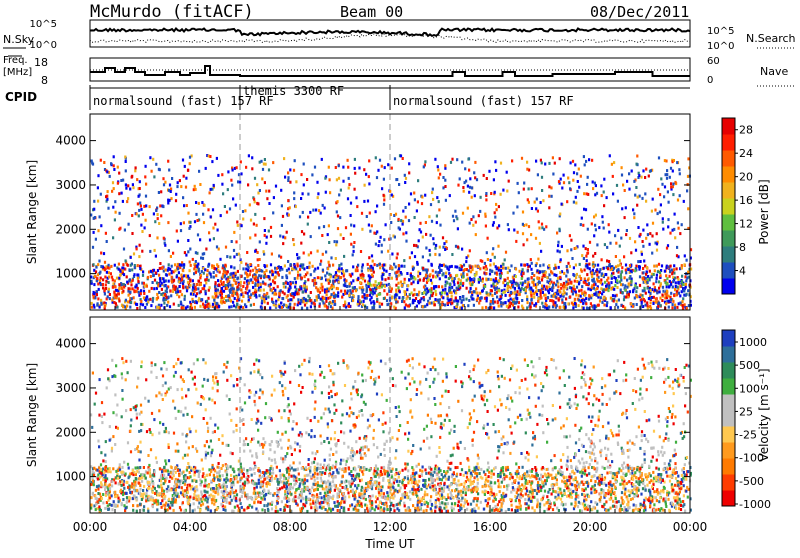  Describe the element at coordinates (728, 270) in the screenshot. I see `colorbar-swatch` at that location.